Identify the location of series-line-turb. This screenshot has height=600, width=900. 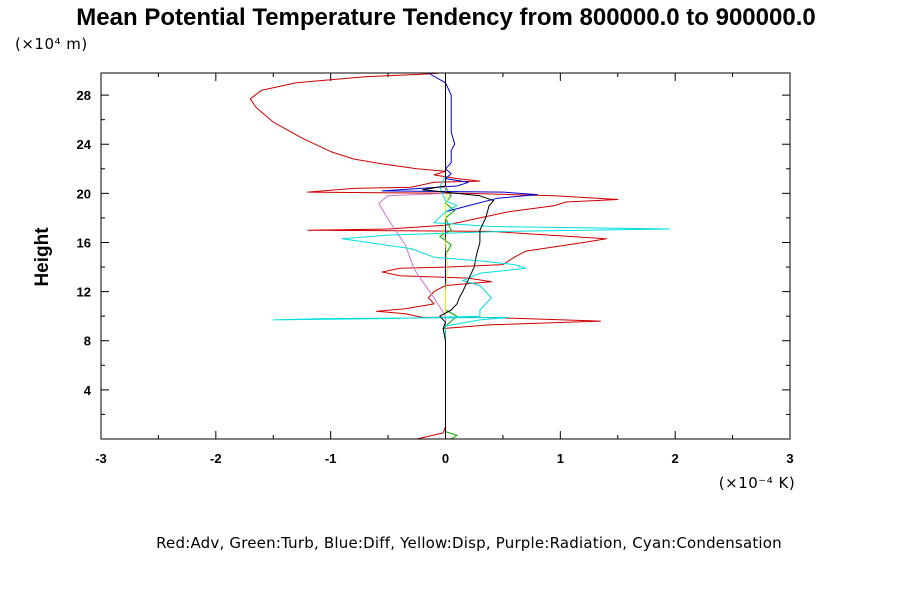
(448, 256).